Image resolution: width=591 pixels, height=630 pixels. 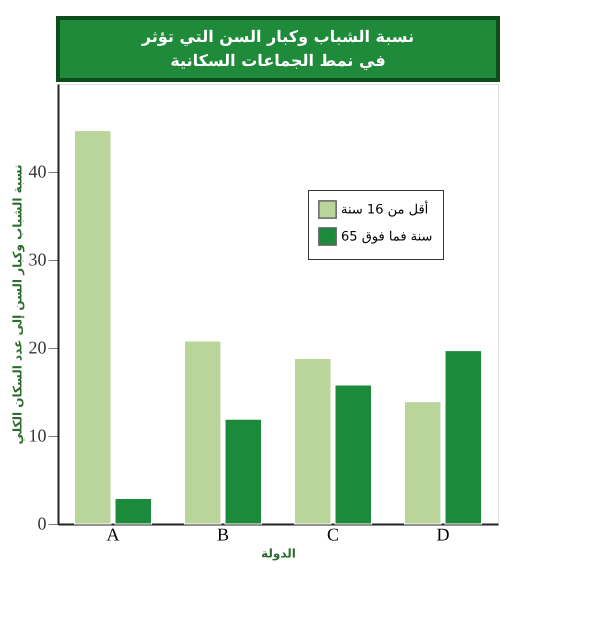 What do you see at coordinates (37, 348) in the screenshot?
I see `y-tick-label: 20` at bounding box center [37, 348].